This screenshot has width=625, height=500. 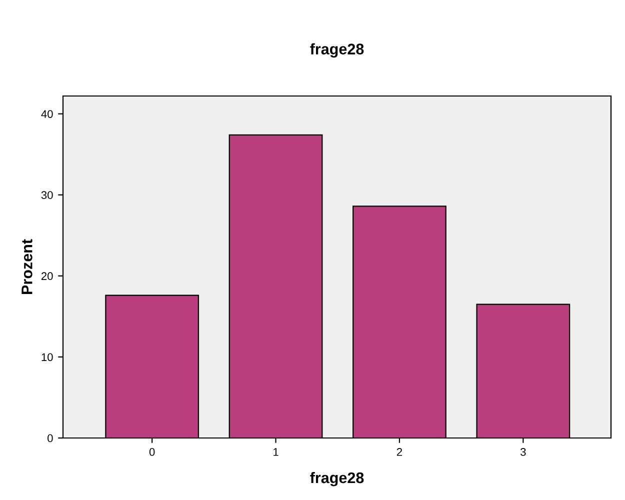 I want to click on y-tick-label: 40, so click(x=47, y=114).